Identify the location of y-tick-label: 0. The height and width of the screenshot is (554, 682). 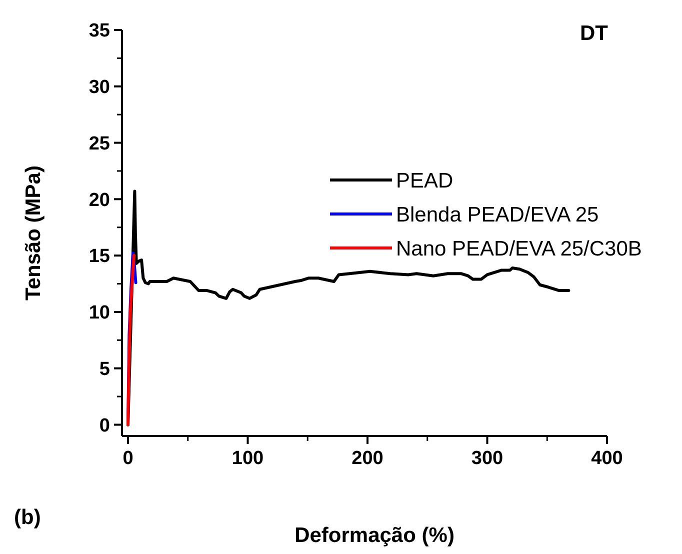
(104, 425).